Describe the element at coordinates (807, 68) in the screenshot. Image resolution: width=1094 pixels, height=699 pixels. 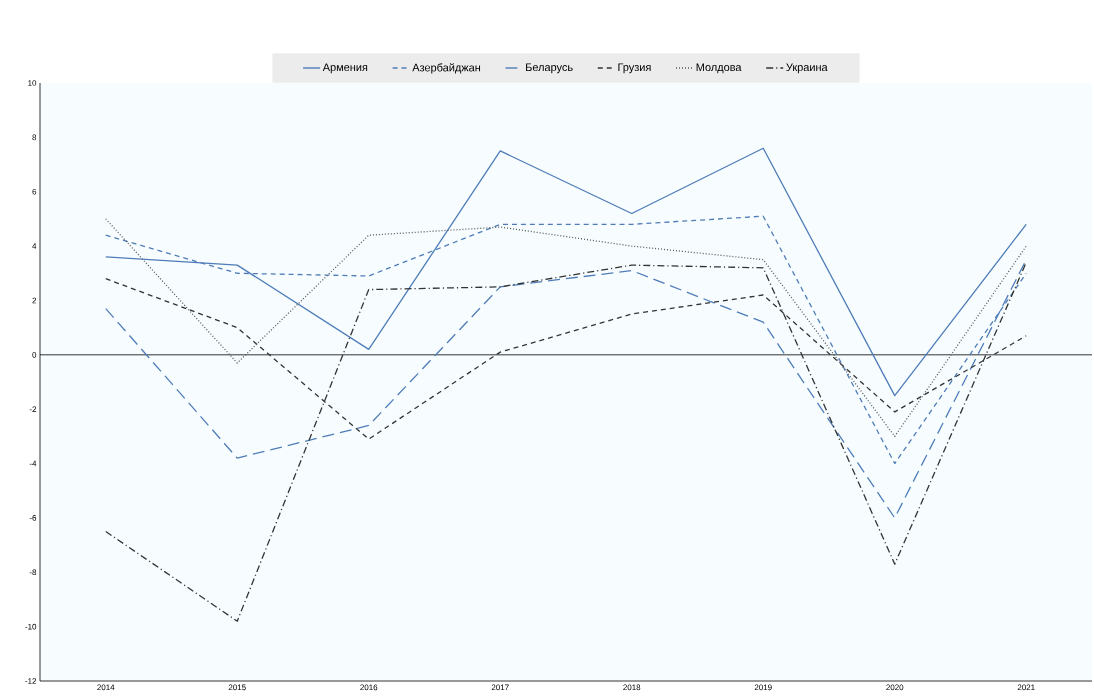
I see `legend-label: Украина` at that location.